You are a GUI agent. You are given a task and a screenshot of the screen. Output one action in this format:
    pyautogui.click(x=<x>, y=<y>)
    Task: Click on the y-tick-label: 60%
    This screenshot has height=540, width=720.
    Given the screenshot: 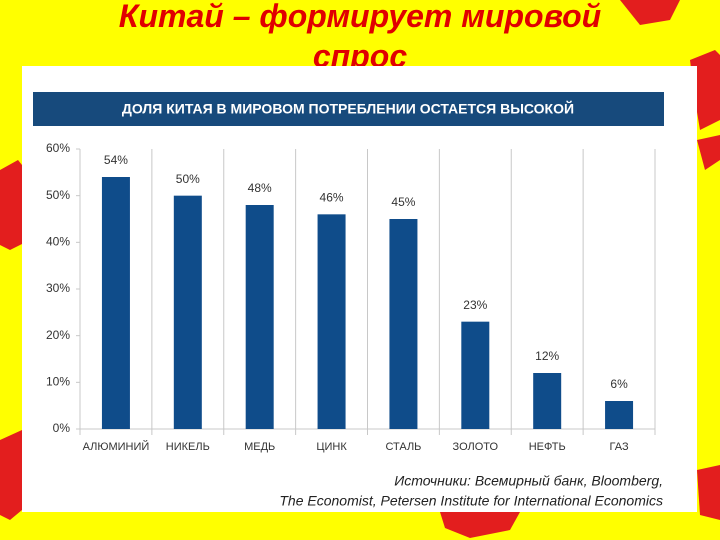 What is the action you would take?
    pyautogui.click(x=58, y=148)
    